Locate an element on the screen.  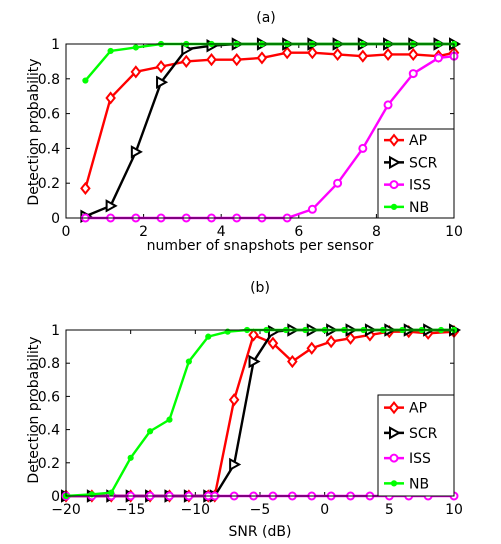
x-axis-label: number of snapshots per sensor is located at coordinates (260, 246).